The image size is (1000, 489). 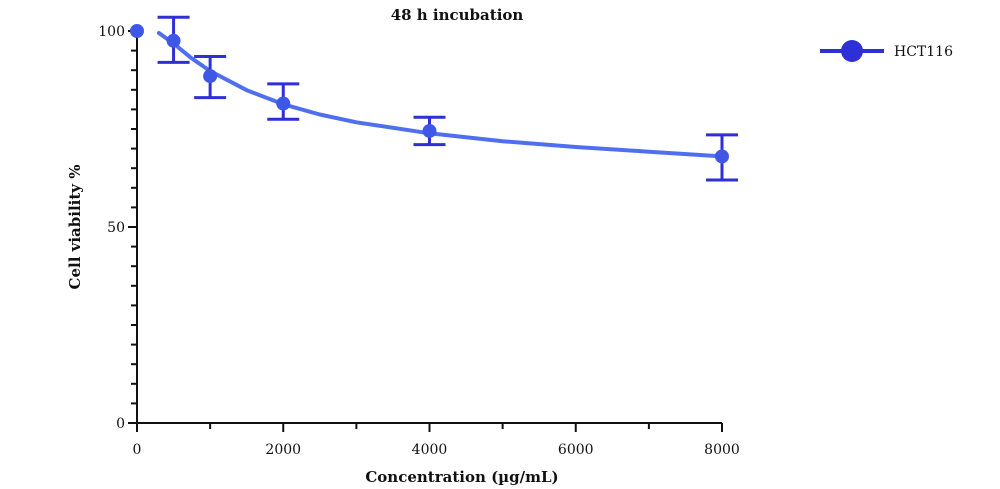 What do you see at coordinates (283, 450) in the screenshot?
I see `x-tick-label: 2000` at bounding box center [283, 450].